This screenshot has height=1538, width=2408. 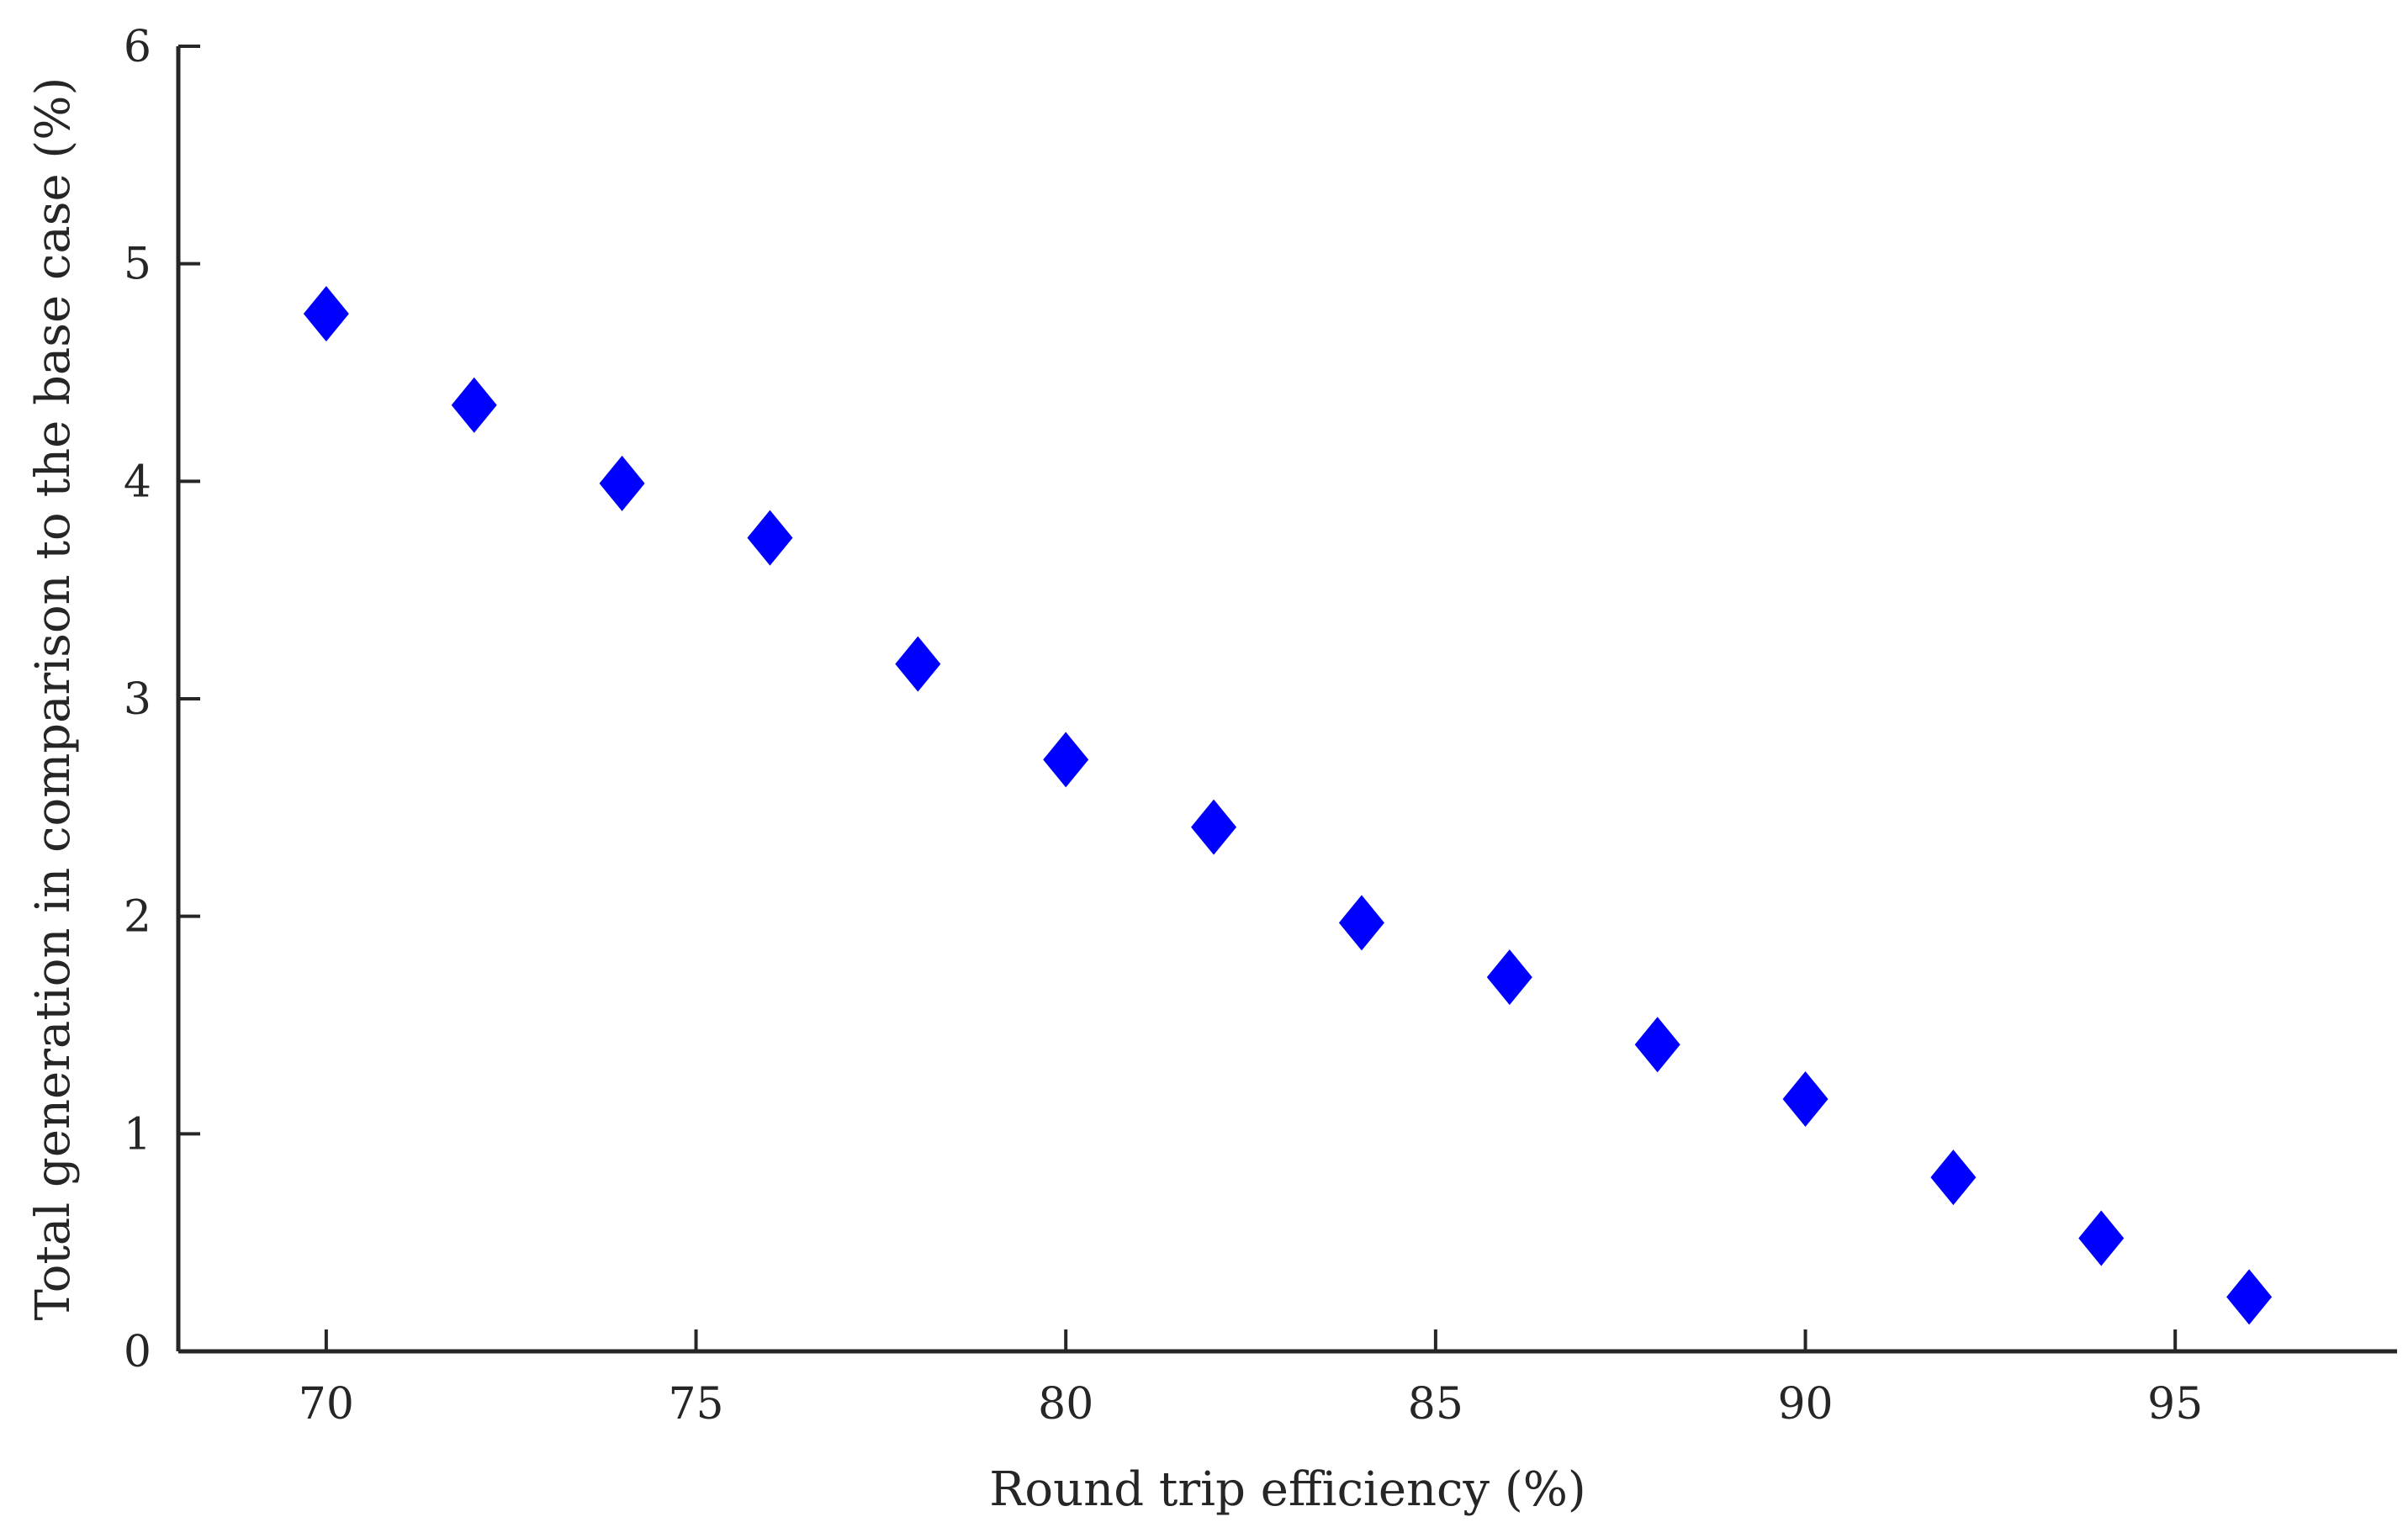 I want to click on x-axis-ticks: 70 75 80 85 90 95, so click(x=1251, y=1379).